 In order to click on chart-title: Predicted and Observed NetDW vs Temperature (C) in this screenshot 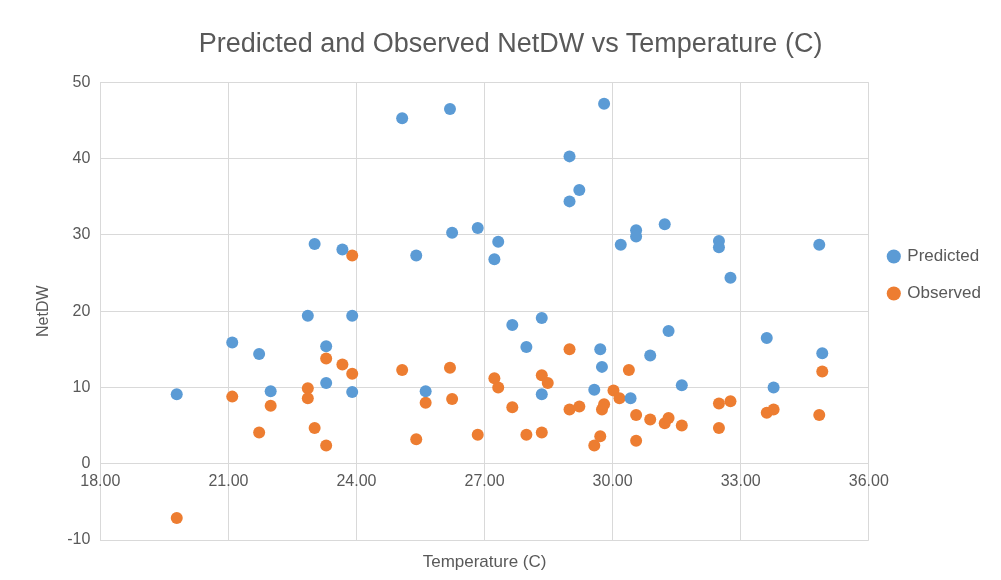, I will do `click(510, 42)`.